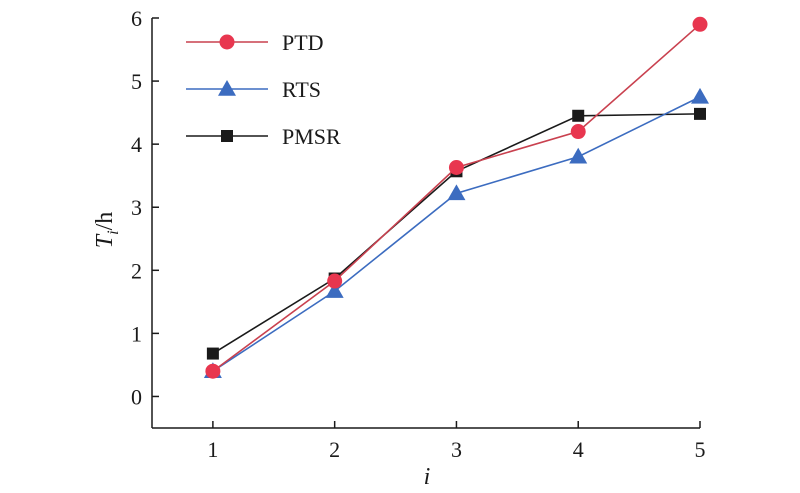  What do you see at coordinates (311, 136) in the screenshot?
I see `legend-label-pmsr: PMSR` at bounding box center [311, 136].